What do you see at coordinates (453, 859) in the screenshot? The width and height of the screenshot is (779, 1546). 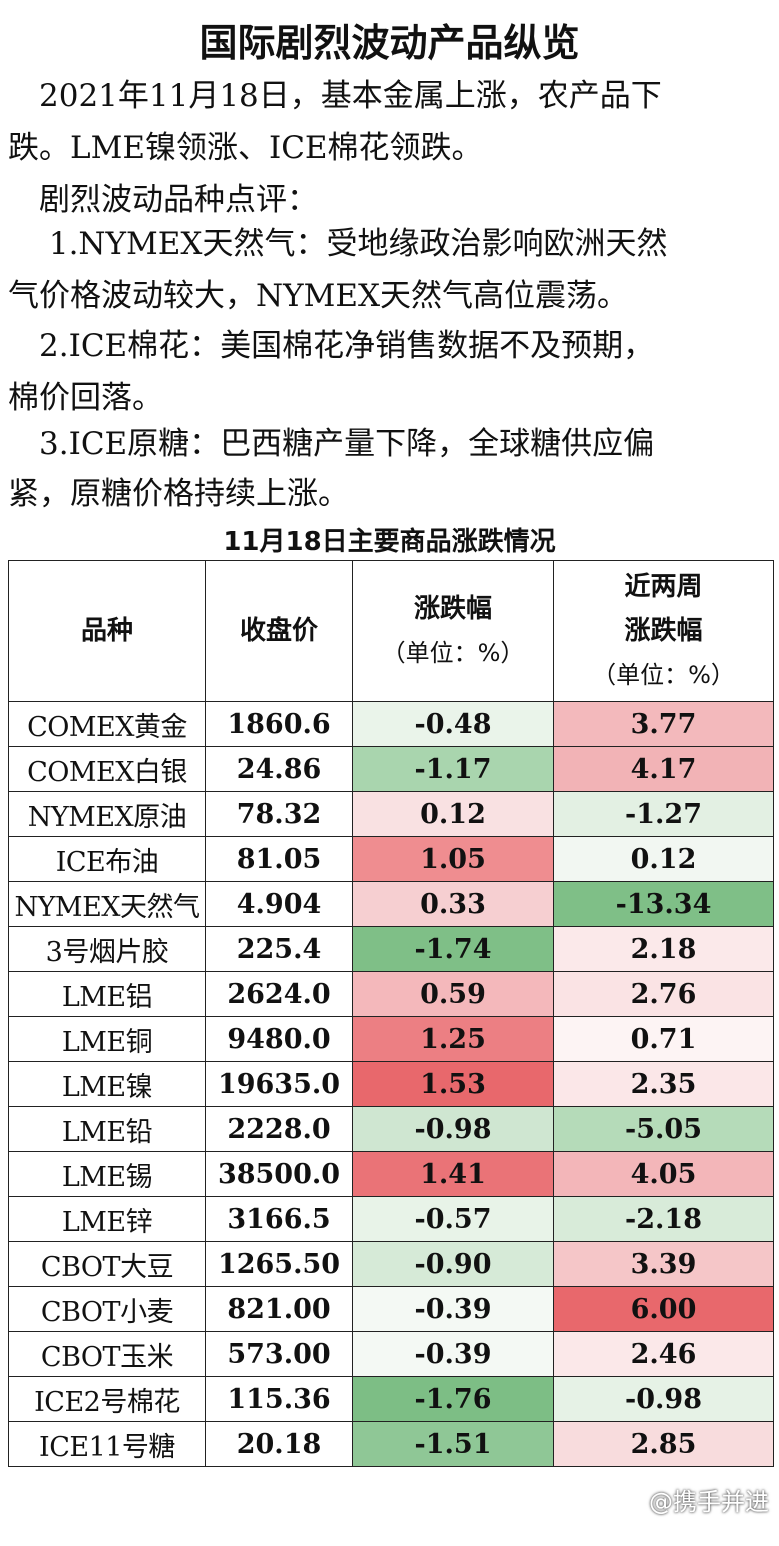 I see `cell-change: 1.05` at bounding box center [453, 859].